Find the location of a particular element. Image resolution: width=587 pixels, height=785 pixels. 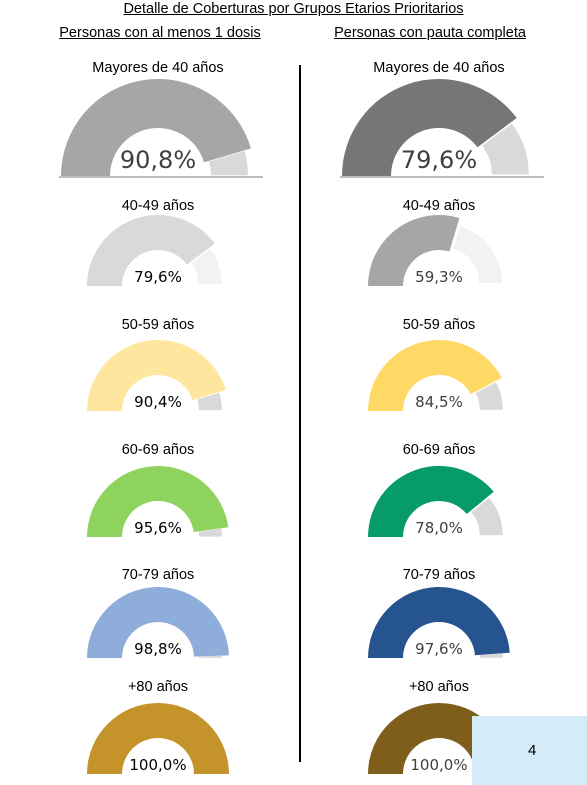

column-divider is located at coordinates (300, 413).